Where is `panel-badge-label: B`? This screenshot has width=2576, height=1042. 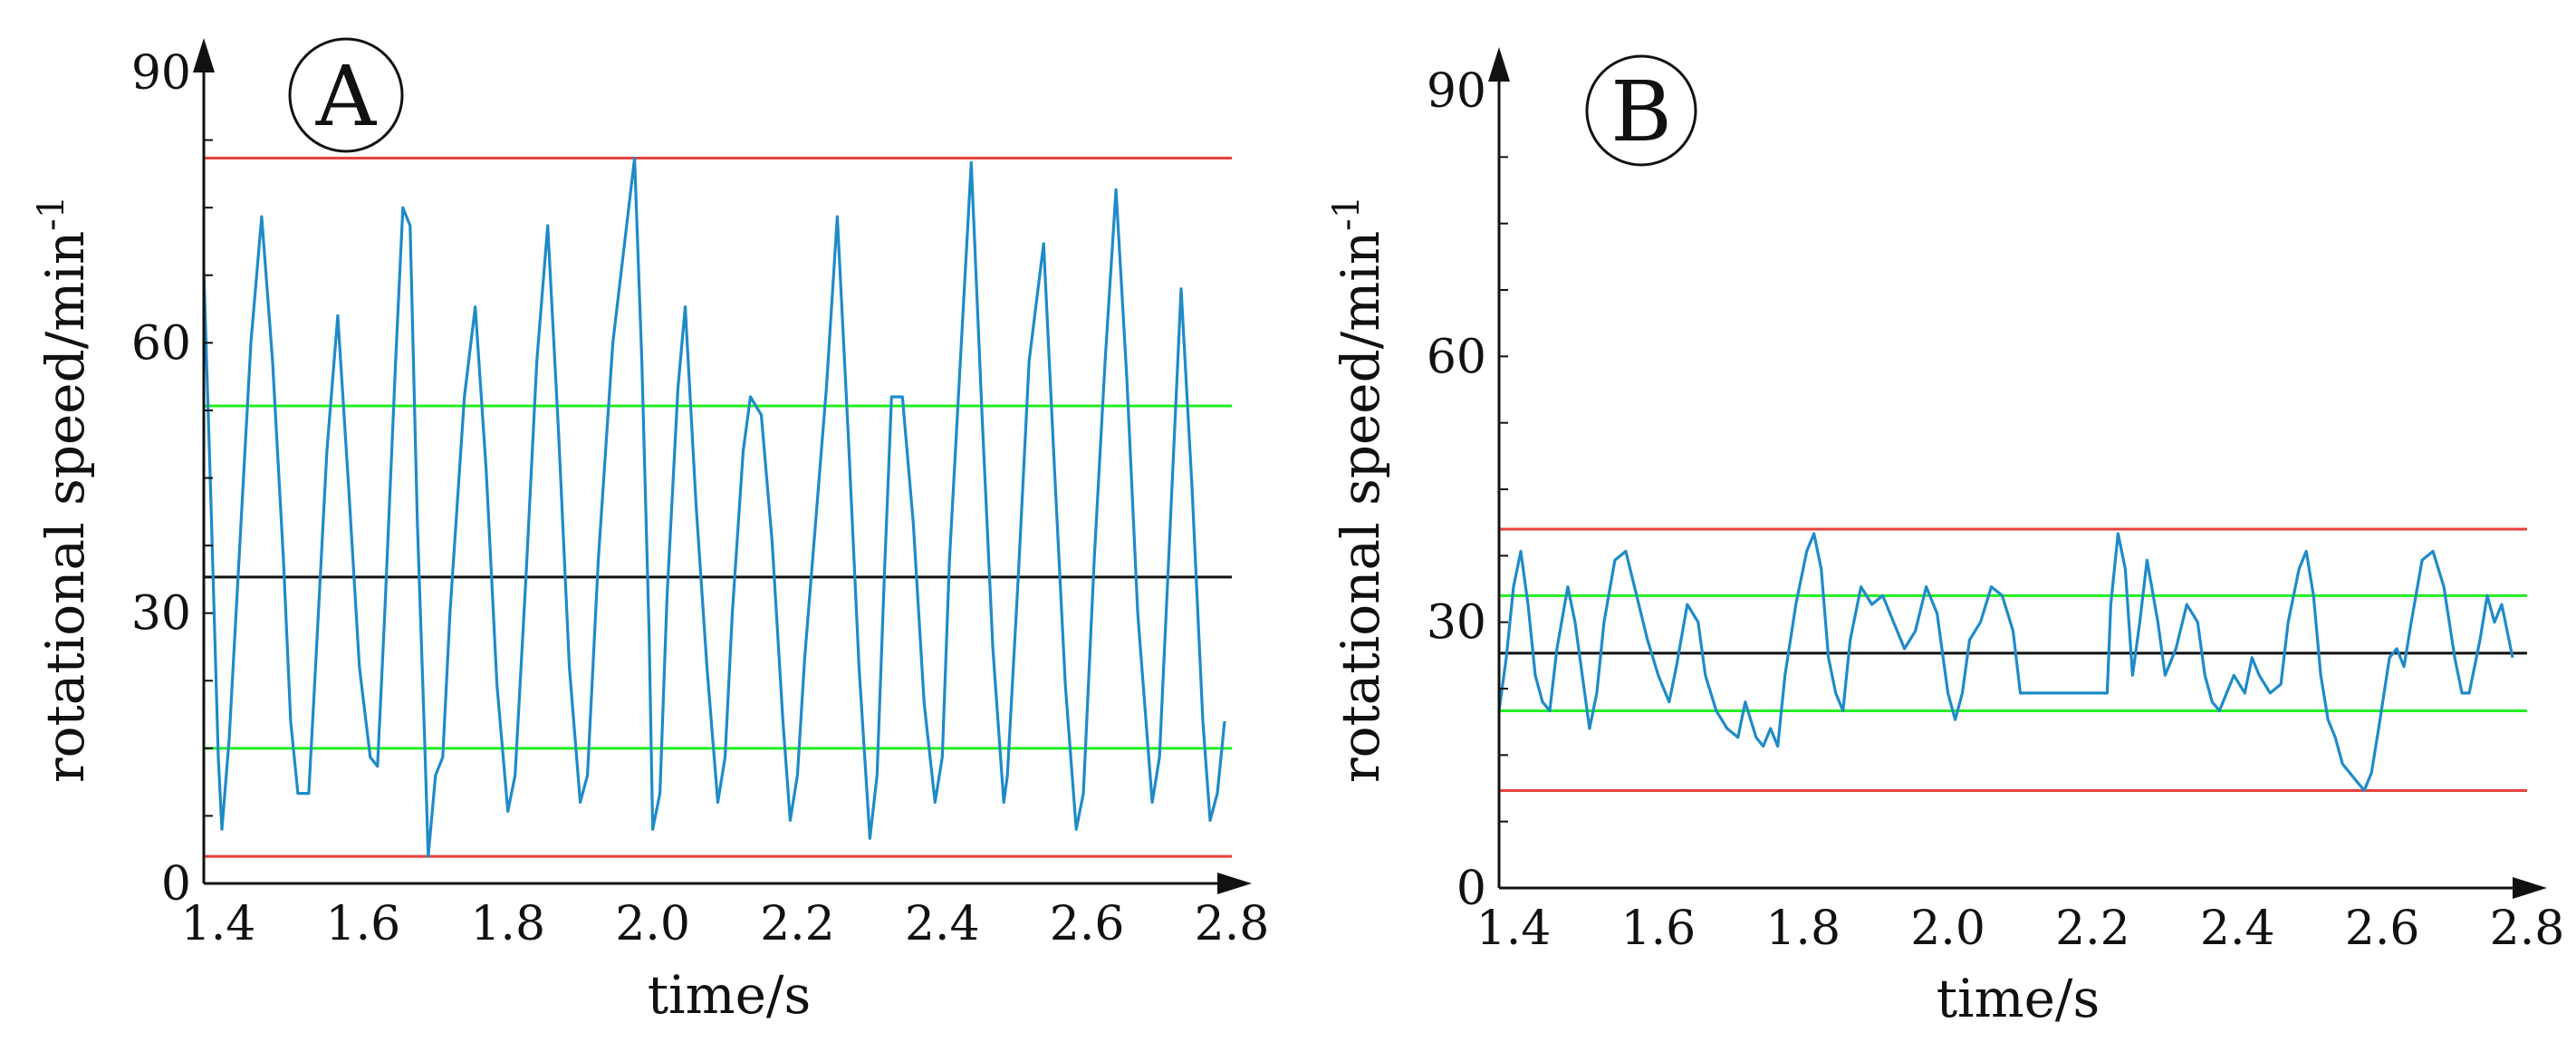
panel-badge-label: B is located at coordinates (1641, 111).